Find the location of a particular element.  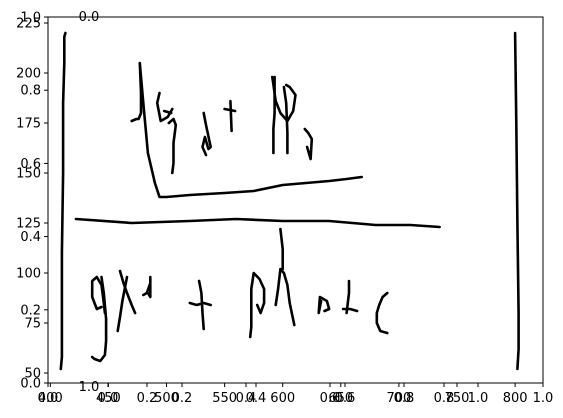

y-main-label-1: 75 is located at coordinates (32, 324).